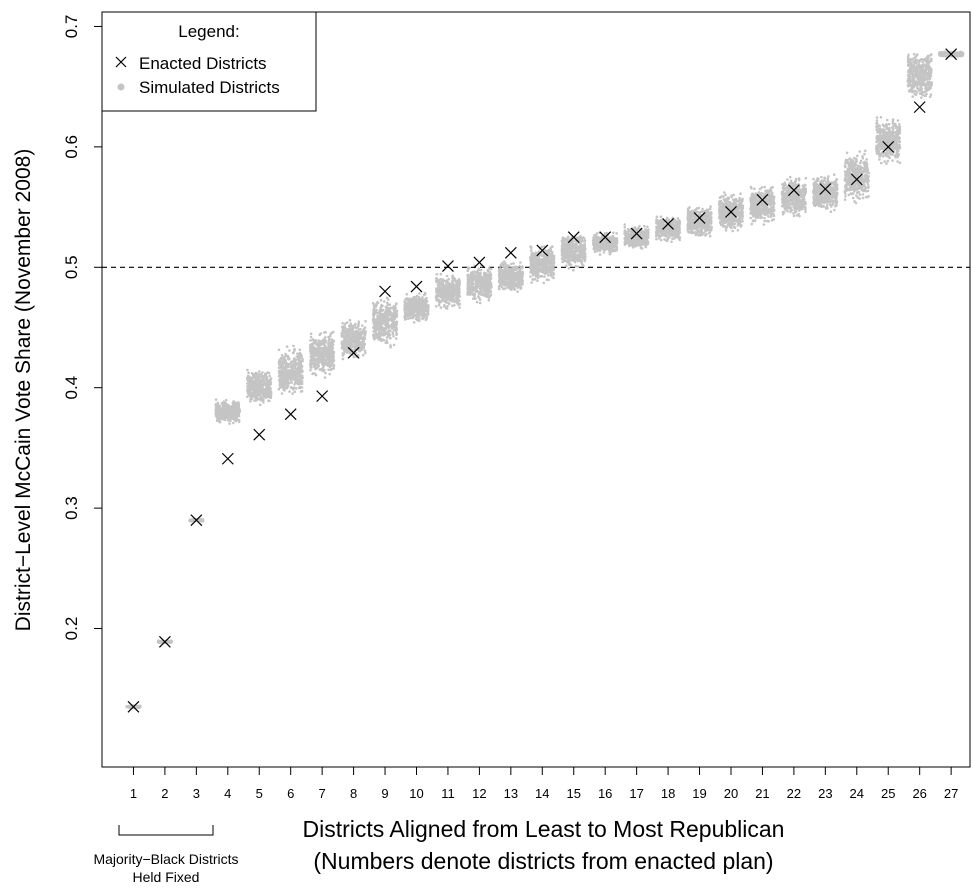  What do you see at coordinates (290, 369) in the screenshot?
I see `simulated-district-cloud` at bounding box center [290, 369].